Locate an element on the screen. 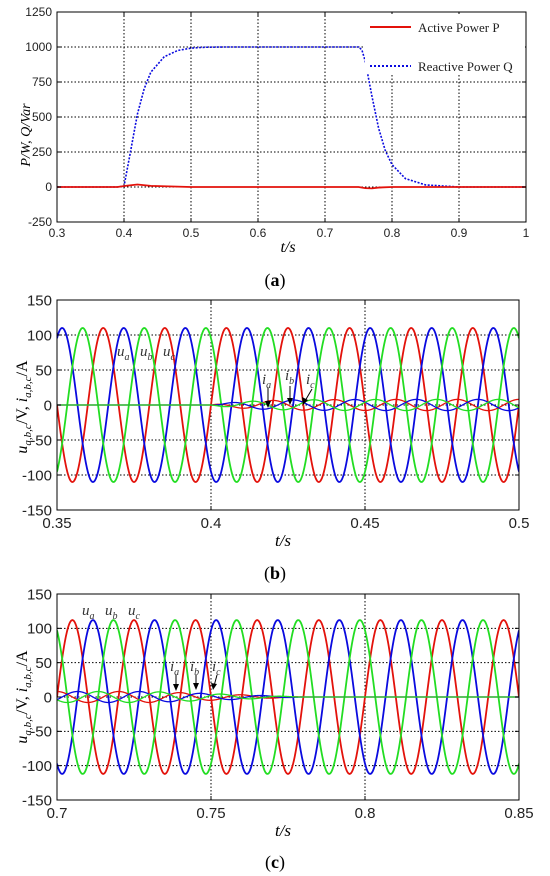 This screenshot has height=876, width=550. series-line-reactive-power-q is located at coordinates (291, 117).